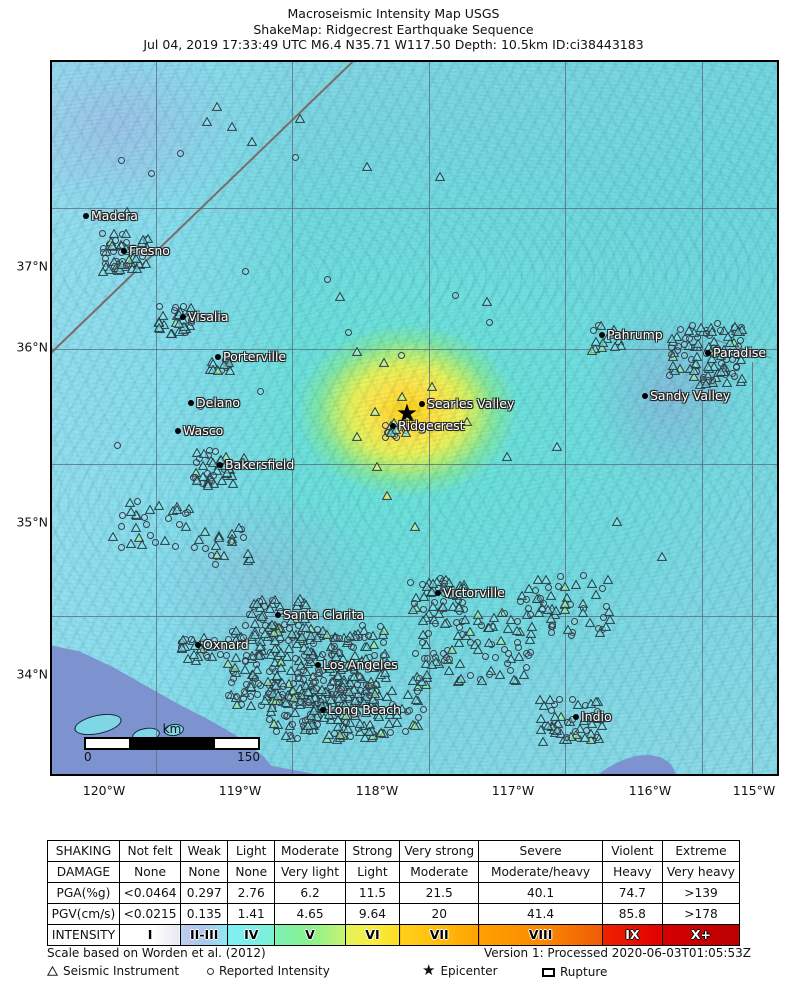 The height and width of the screenshot is (996, 787). Describe the element at coordinates (356, 664) in the screenshot. I see `city-marker-los-angeles: Los Angeles` at that location.